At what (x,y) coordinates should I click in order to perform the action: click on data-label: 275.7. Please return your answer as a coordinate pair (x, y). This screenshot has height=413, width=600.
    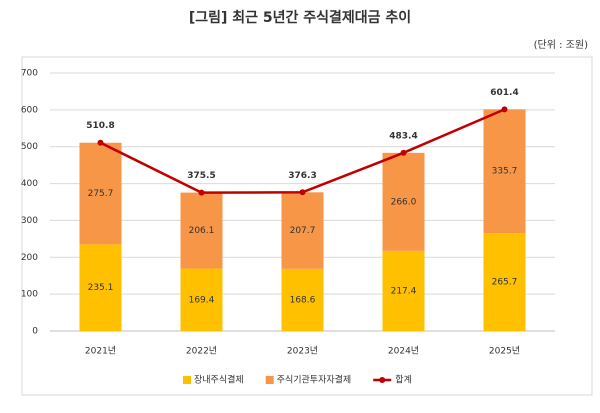
    Looking at the image, I should click on (101, 194).